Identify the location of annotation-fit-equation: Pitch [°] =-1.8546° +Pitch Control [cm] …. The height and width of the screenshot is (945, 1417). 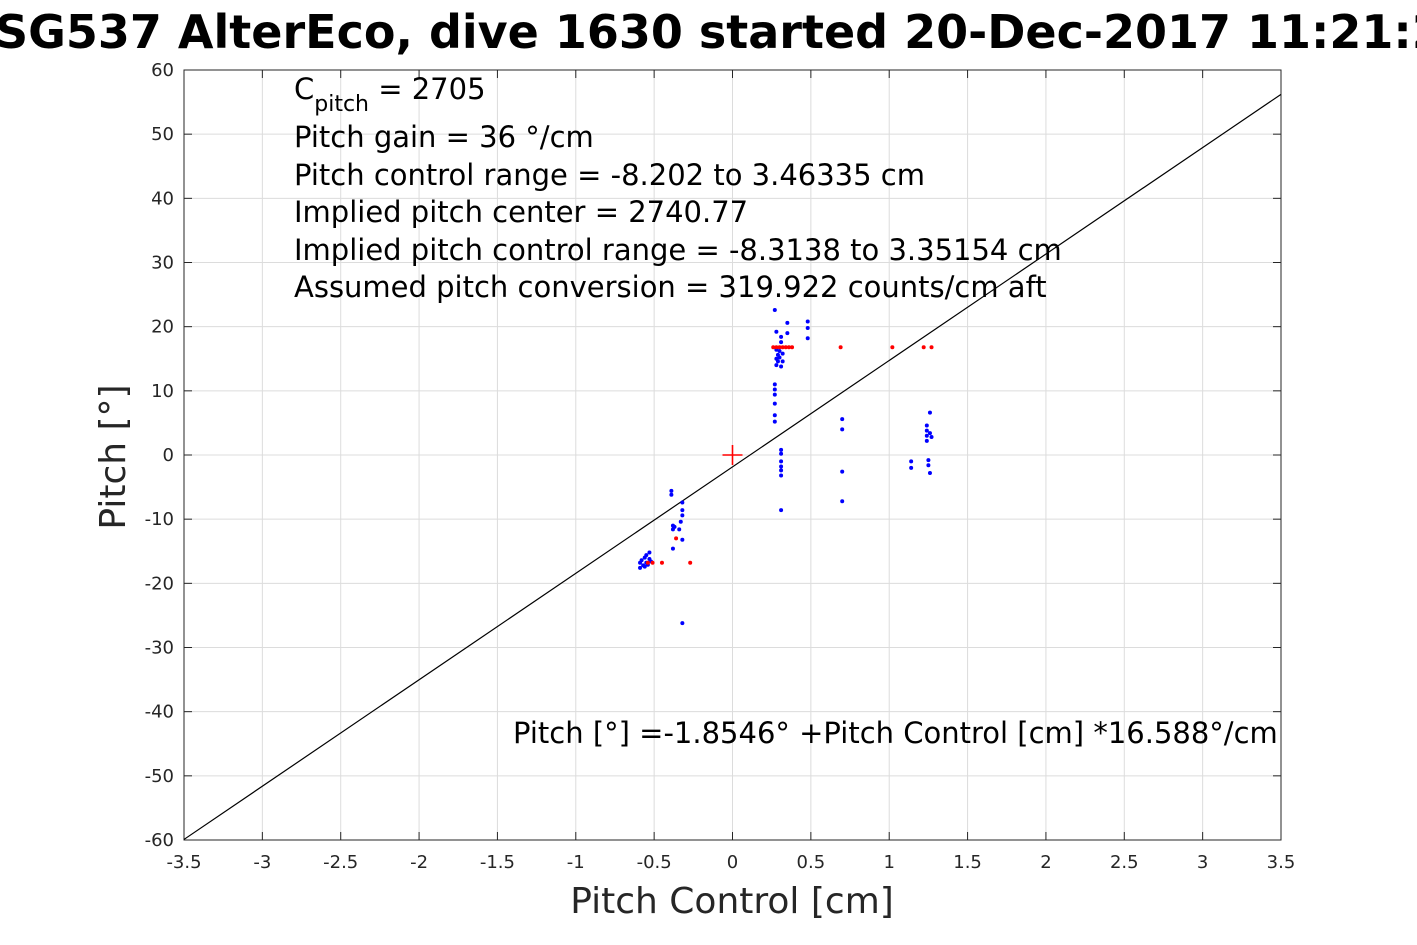
(895, 733).